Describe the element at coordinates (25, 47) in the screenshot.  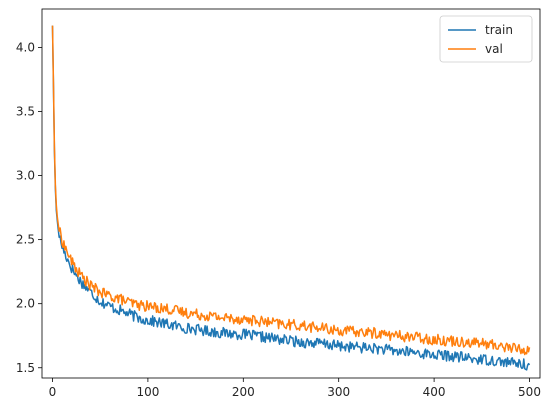
I see `y-tick-label: 4.0` at that location.